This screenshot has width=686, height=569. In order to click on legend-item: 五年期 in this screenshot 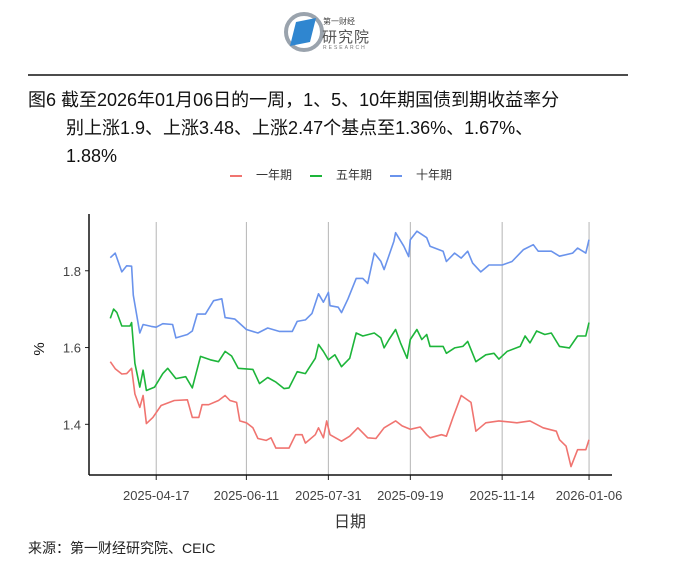, I will do `click(341, 174)`.